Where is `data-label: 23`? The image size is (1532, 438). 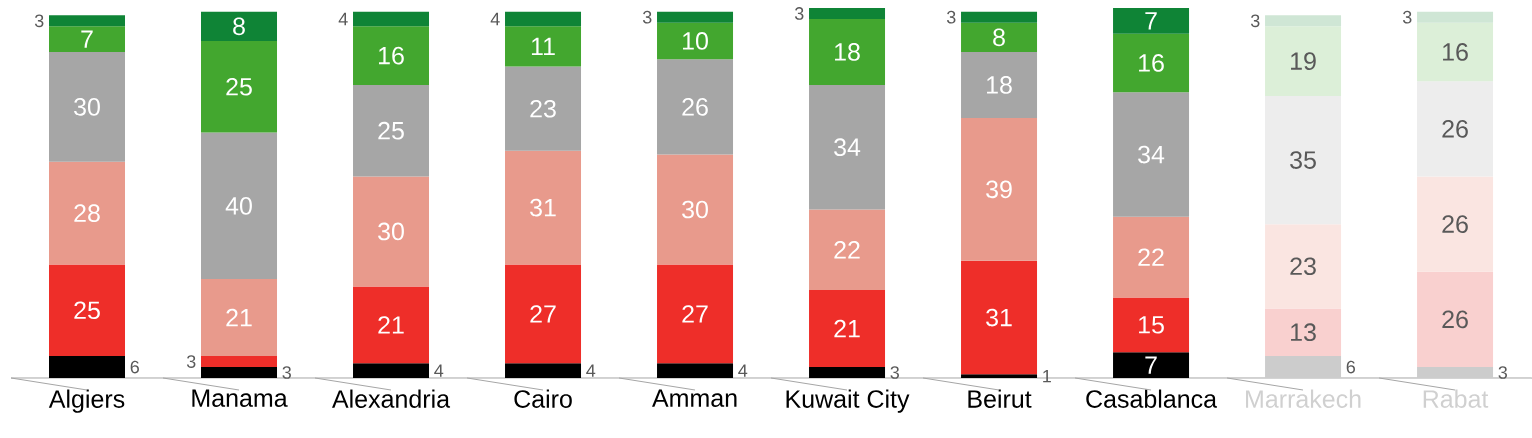
data-label: 23 is located at coordinates (543, 108).